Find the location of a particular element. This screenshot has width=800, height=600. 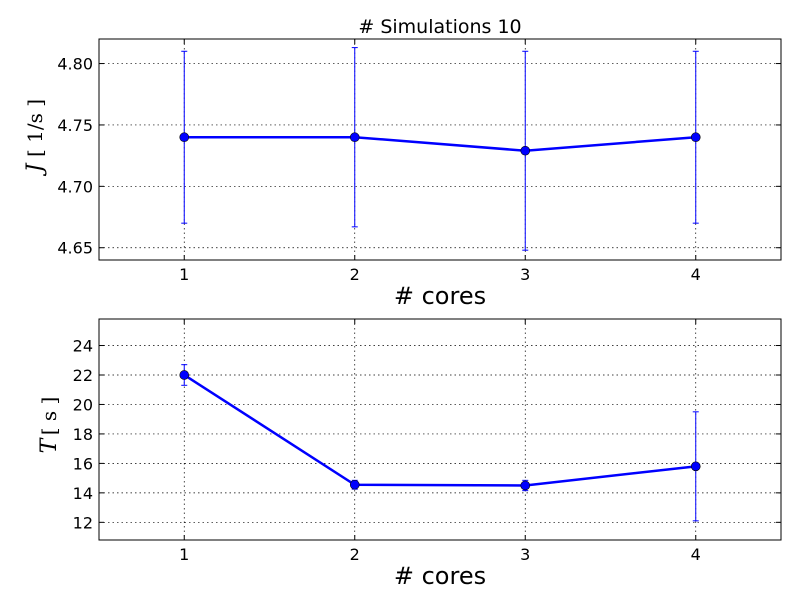

y-axis-label: J [ 1/s ] is located at coordinates (35, 137).